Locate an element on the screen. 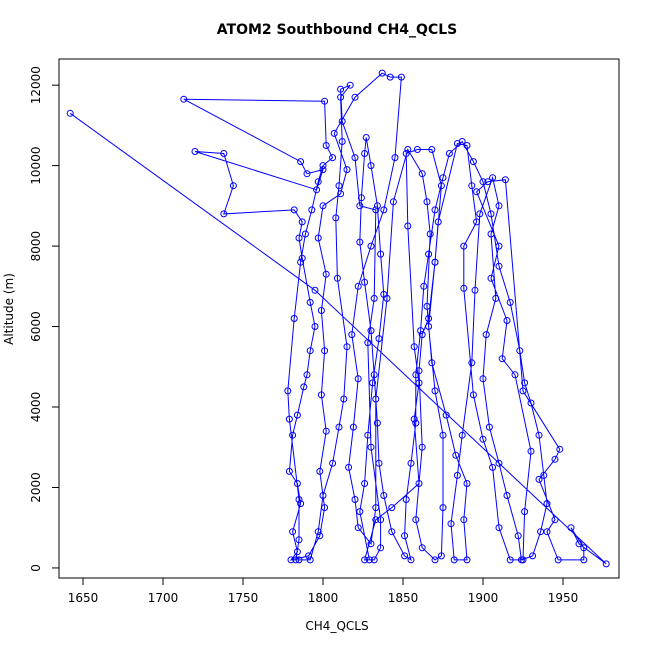  x-tick-label: 1650 is located at coordinates (83, 598).